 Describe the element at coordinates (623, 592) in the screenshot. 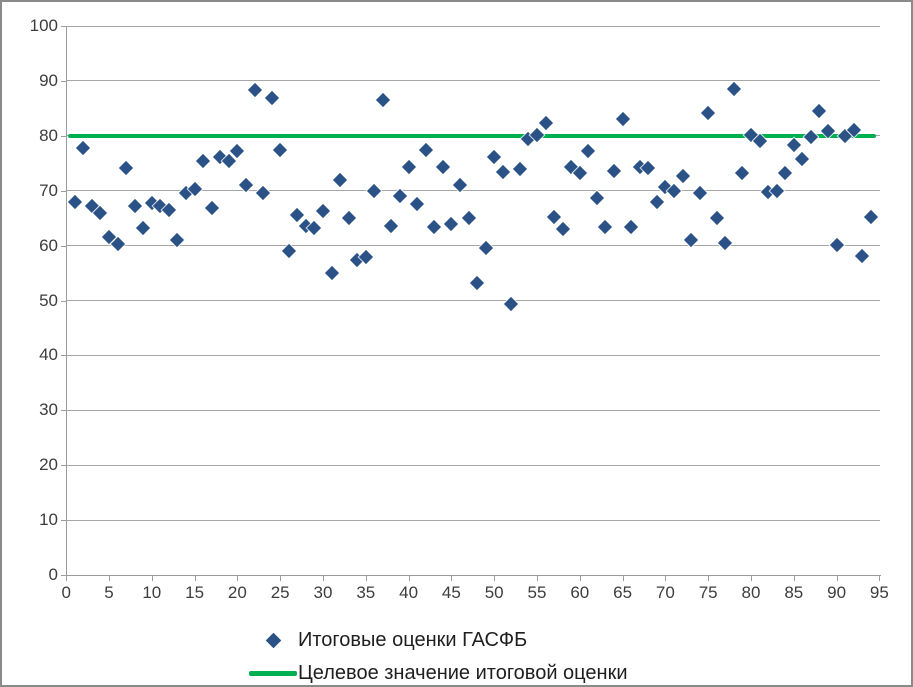

I see `x-tick-label: 65` at that location.